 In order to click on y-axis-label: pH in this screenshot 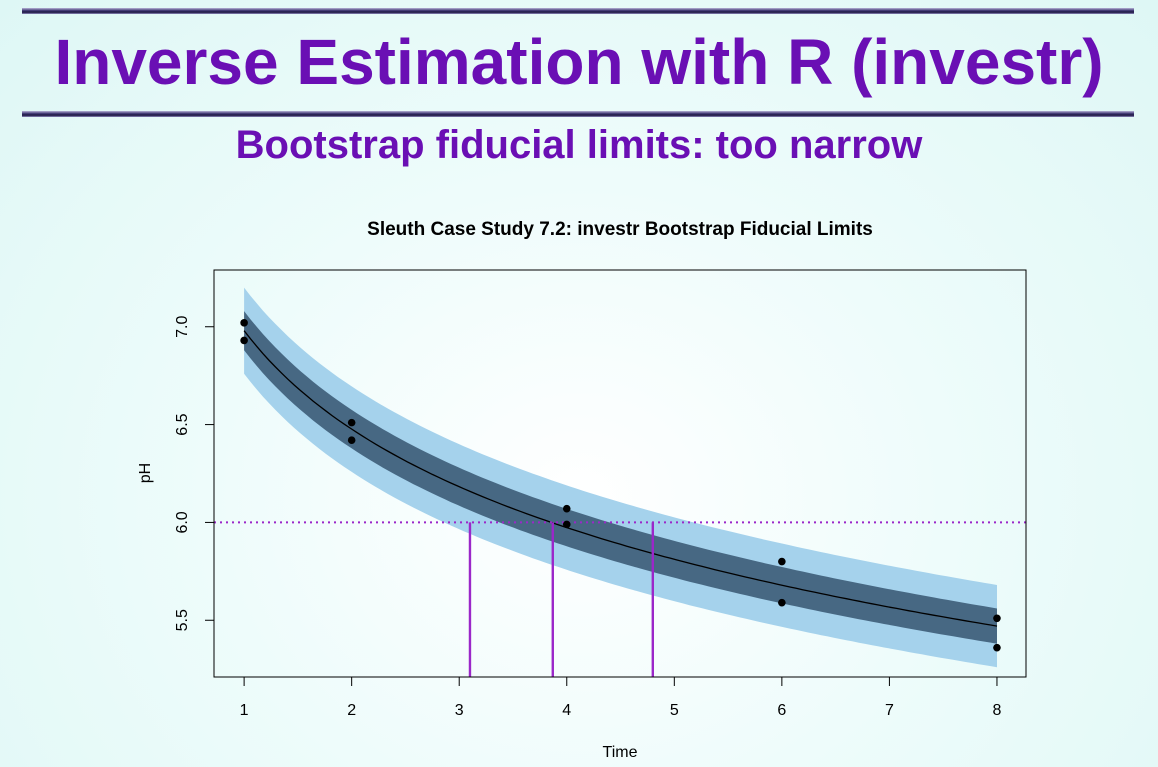, I will do `click(145, 473)`.